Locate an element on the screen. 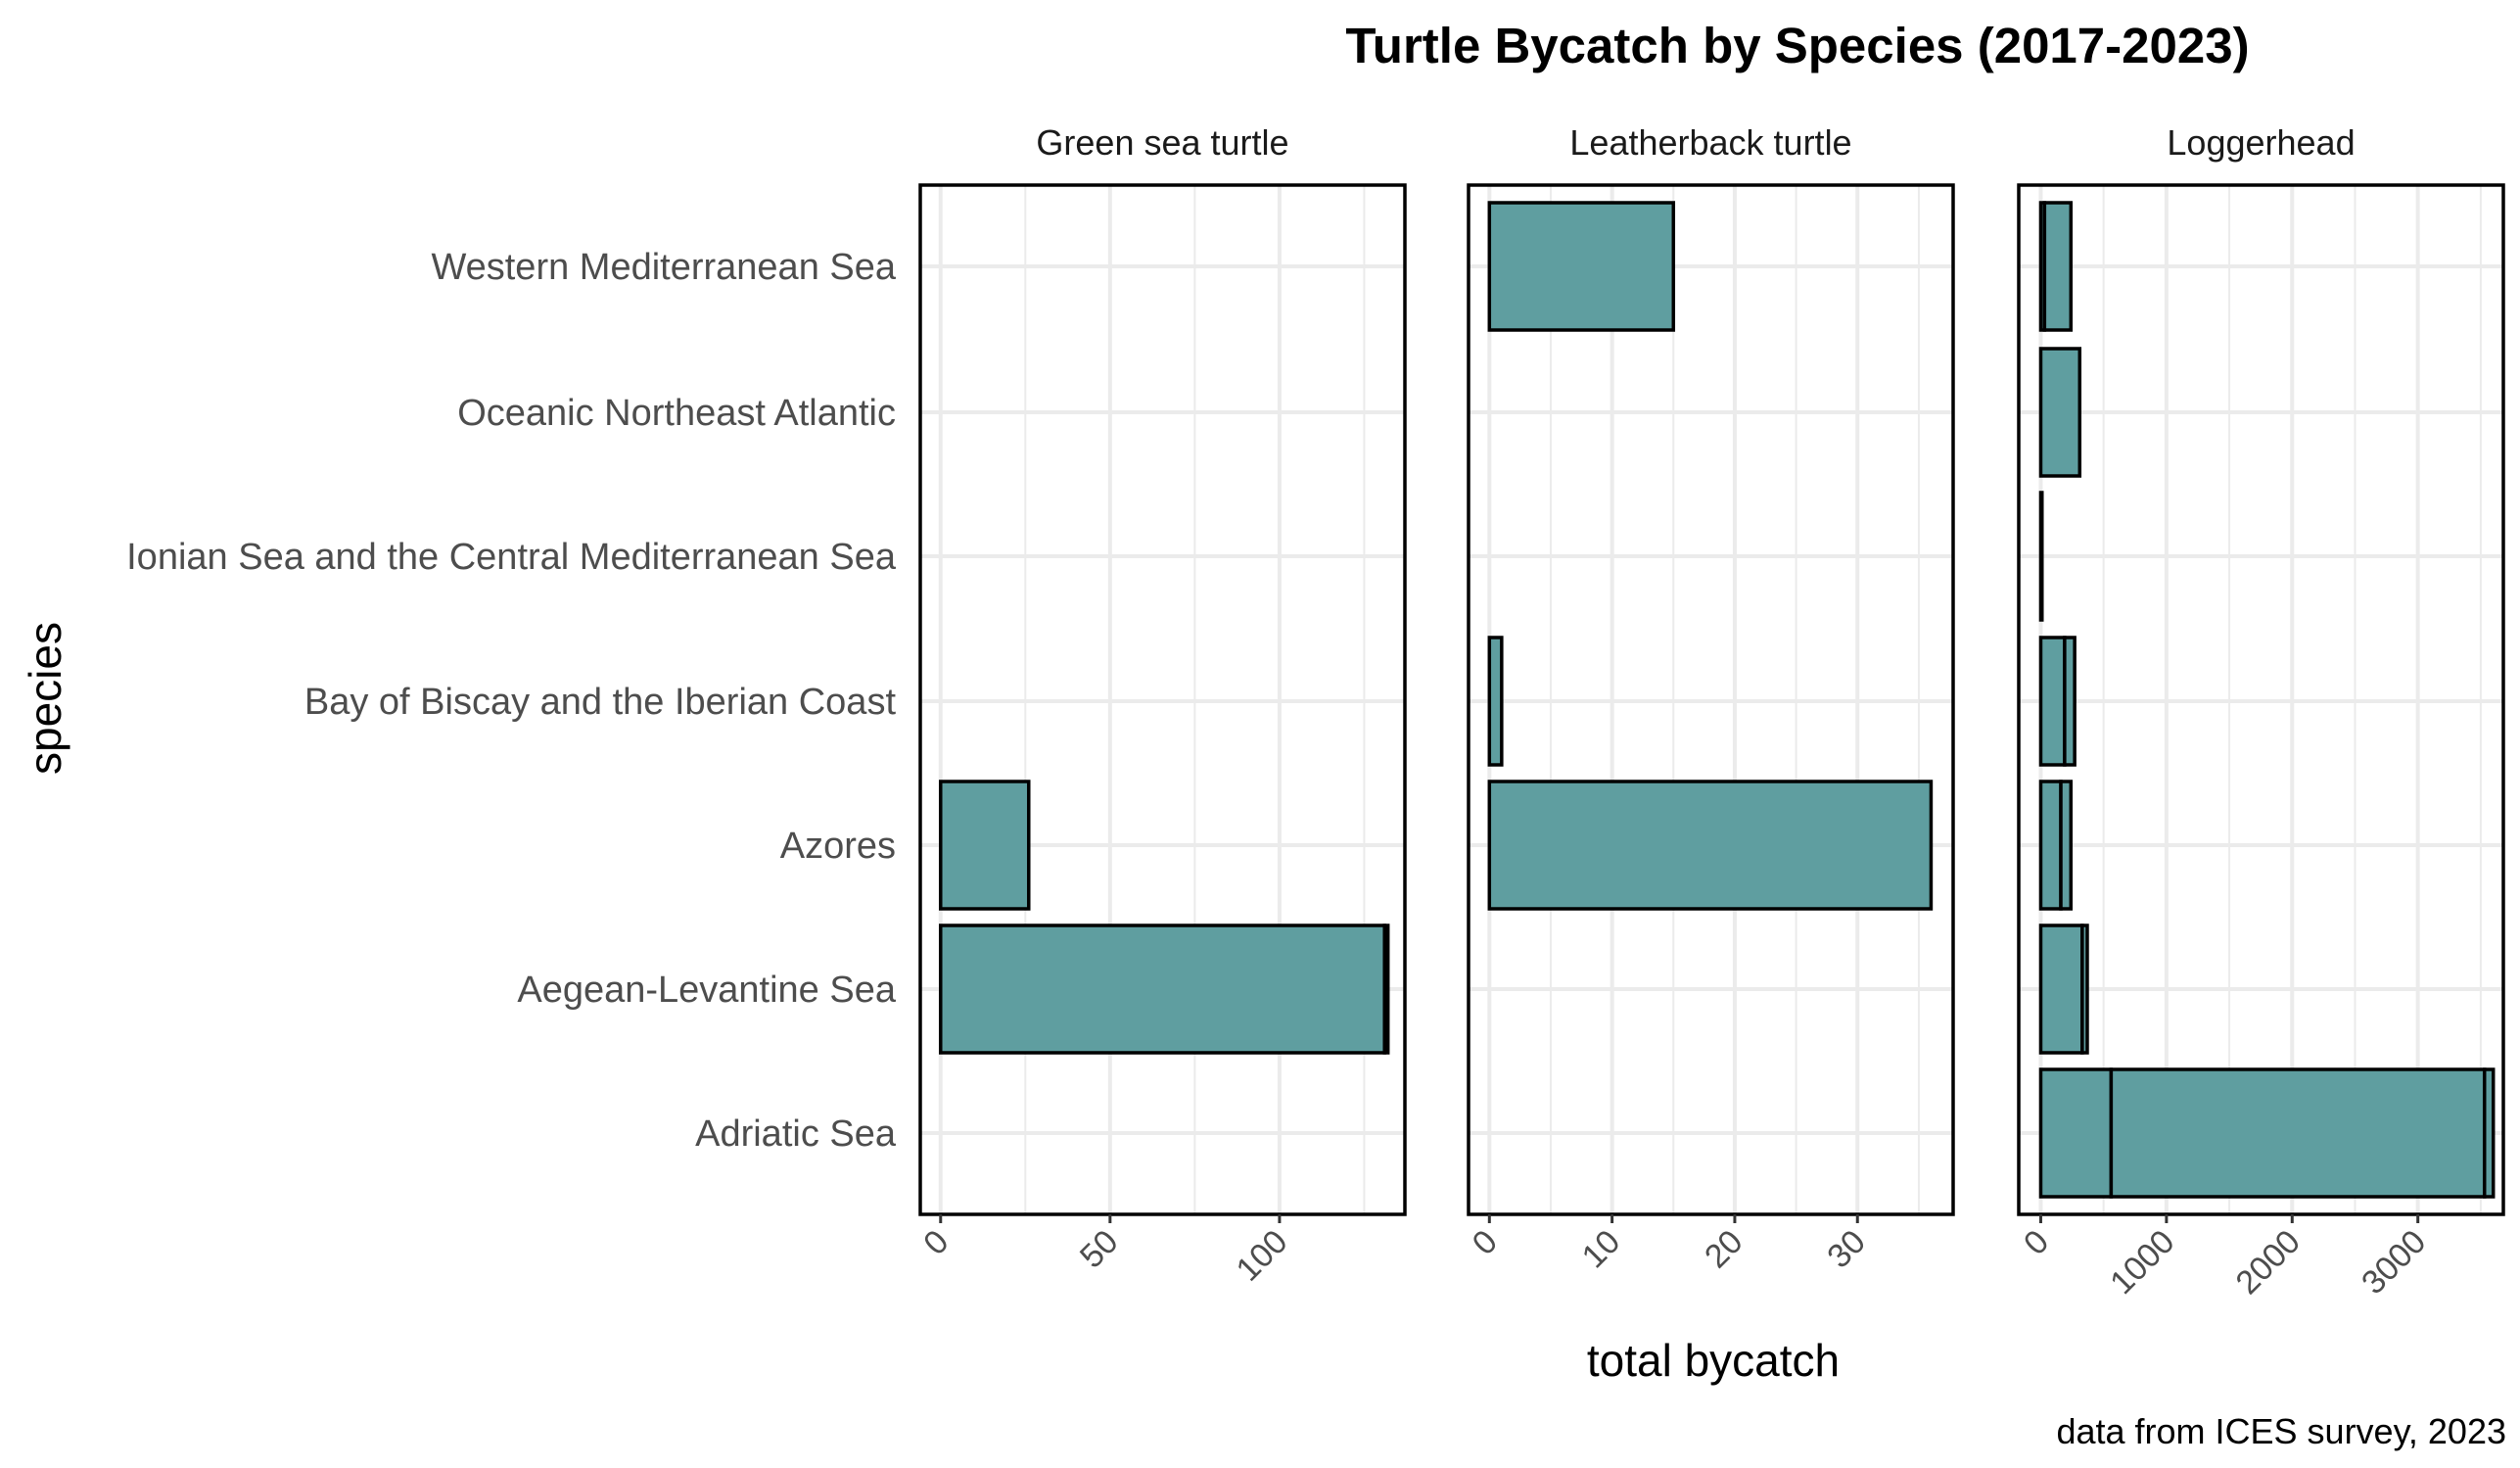 The image size is (2520, 1468). x-tick-label: 3000 is located at coordinates (2394, 1262).